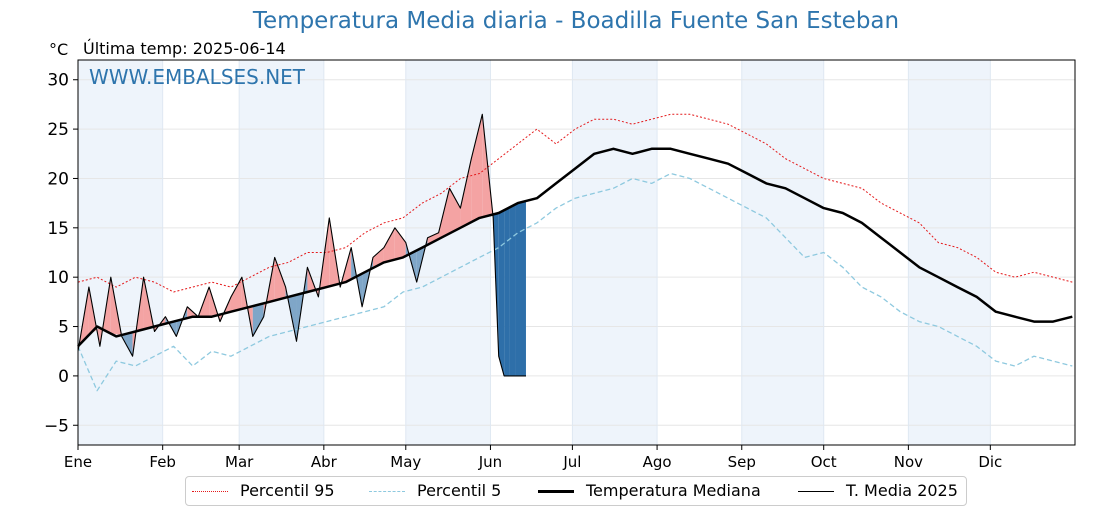 The width and height of the screenshot is (1120, 506). I want to click on x-tick-label: Ene, so click(78, 462).